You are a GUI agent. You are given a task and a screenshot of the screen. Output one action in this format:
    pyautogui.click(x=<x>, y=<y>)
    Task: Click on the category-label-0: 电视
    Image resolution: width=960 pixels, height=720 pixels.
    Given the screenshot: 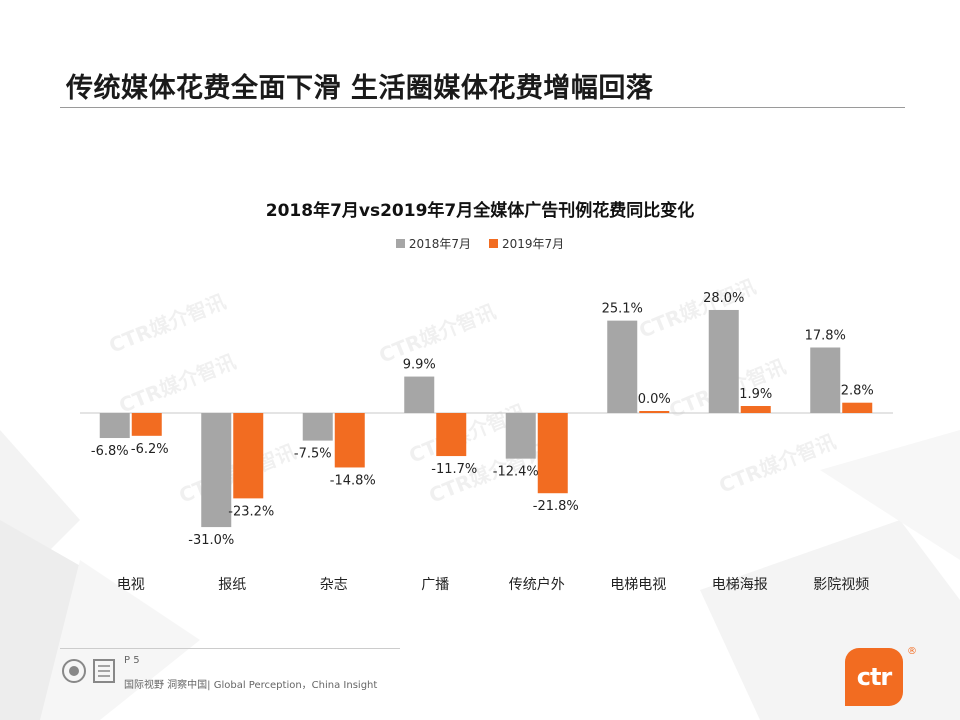 What is the action you would take?
    pyautogui.click(x=131, y=585)
    